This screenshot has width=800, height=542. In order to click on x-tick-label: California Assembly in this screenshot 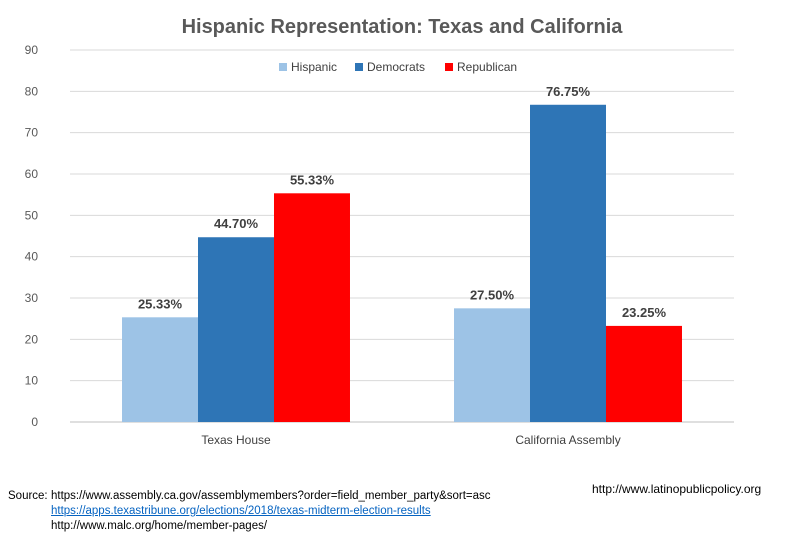, I will do `click(567, 440)`.